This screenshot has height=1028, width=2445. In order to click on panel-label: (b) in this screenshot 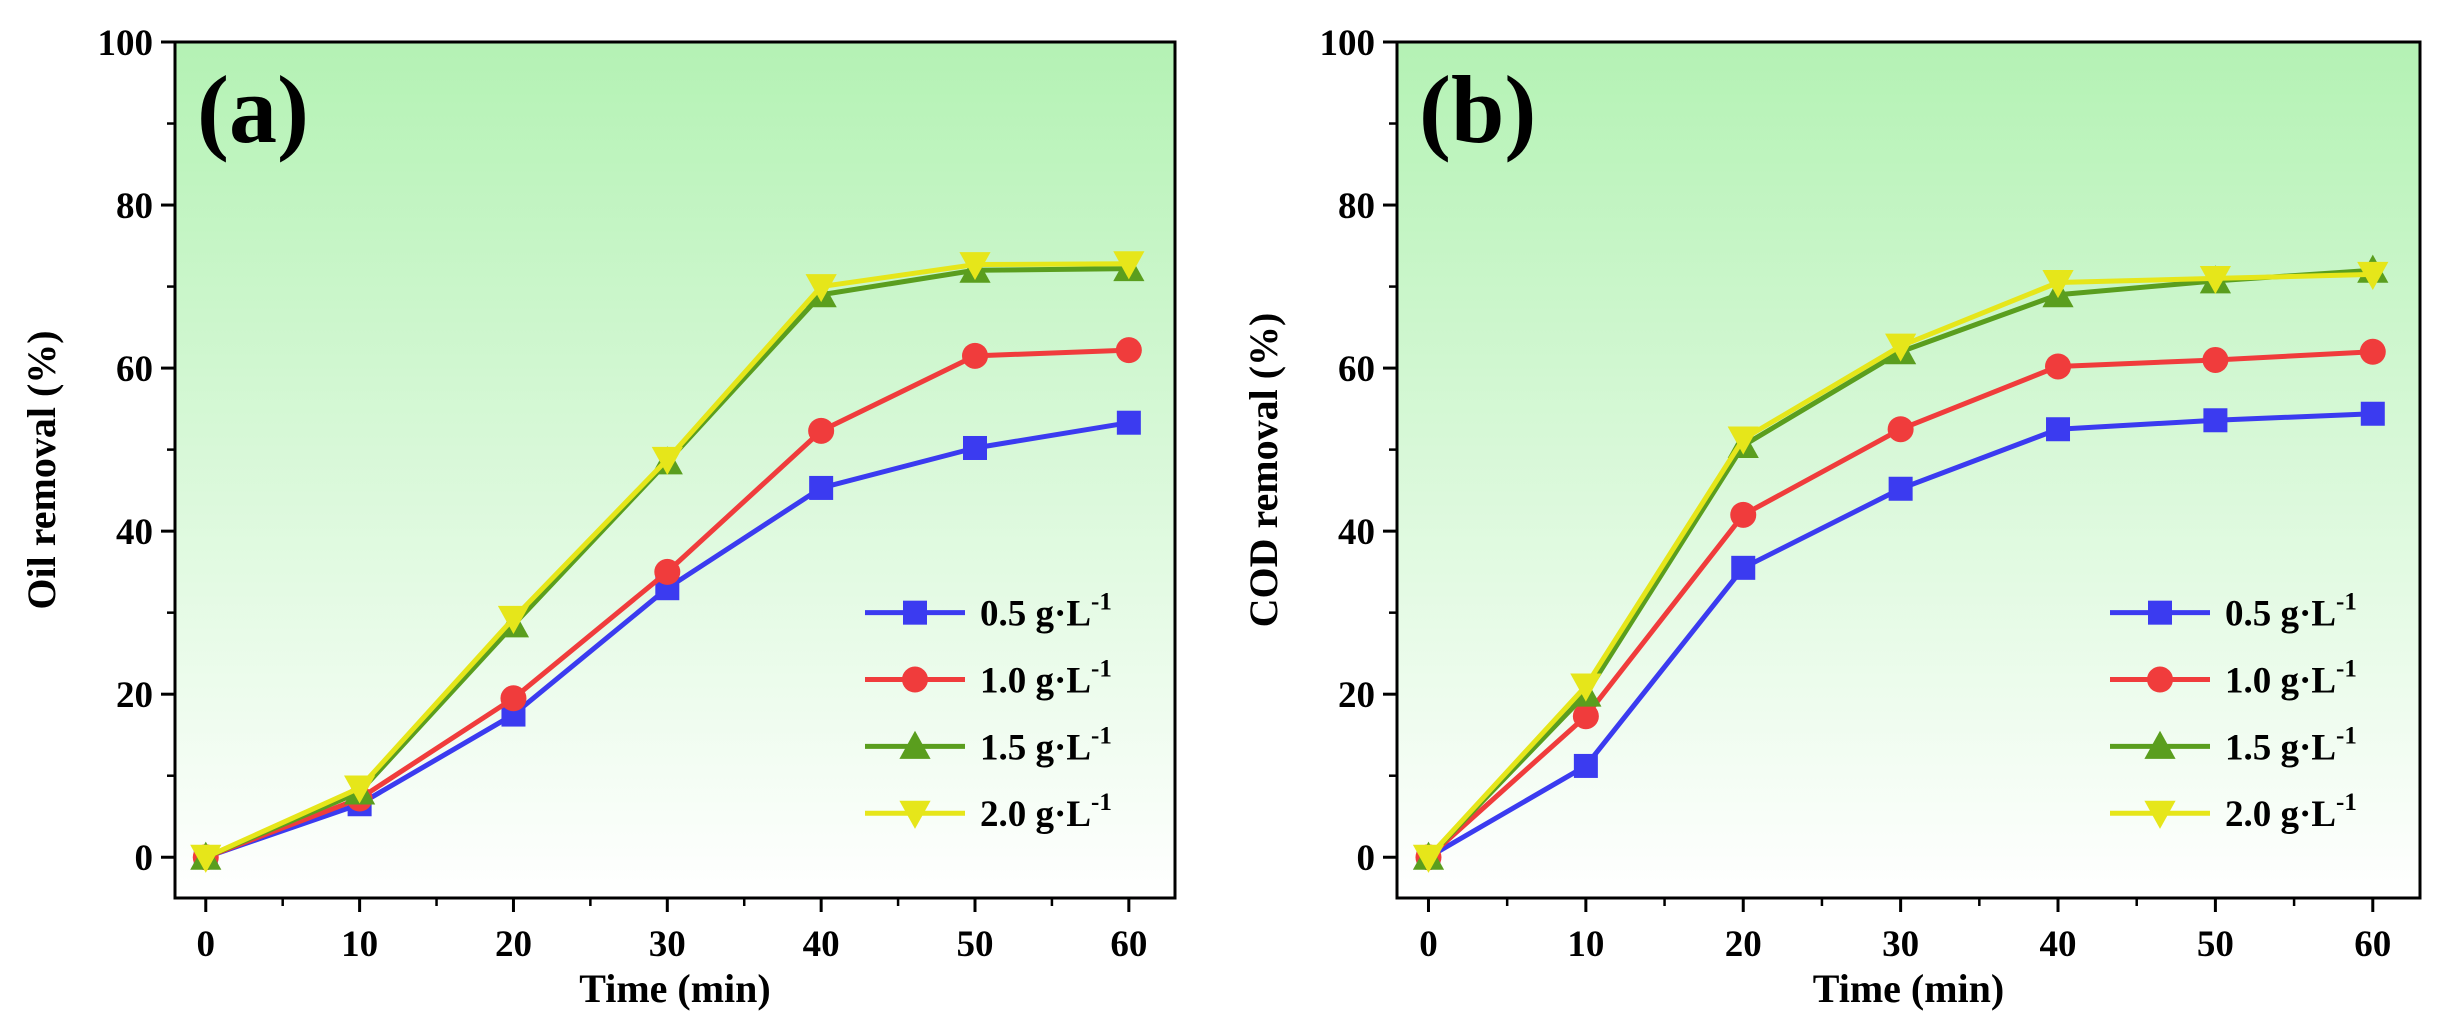, I will do `click(1477, 109)`.